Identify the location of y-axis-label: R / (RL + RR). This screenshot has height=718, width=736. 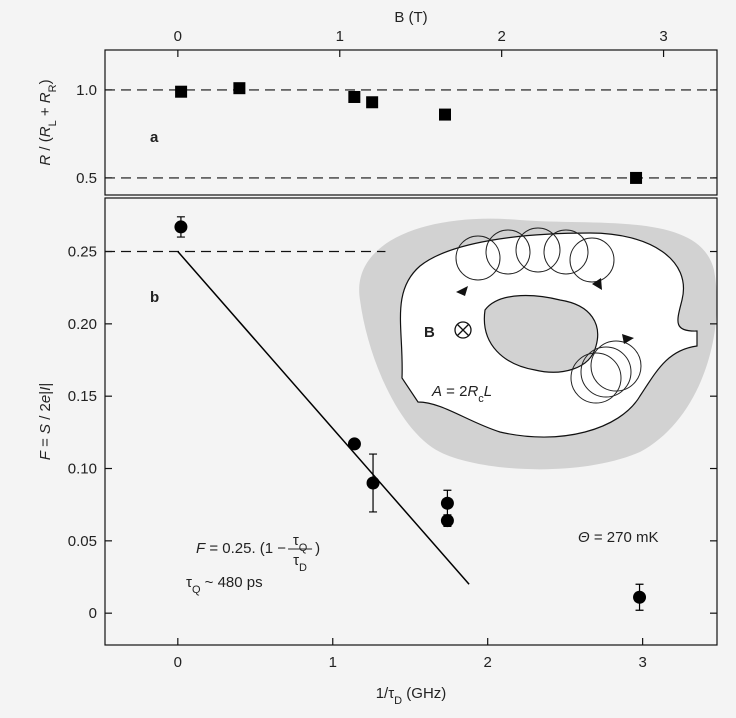
(48, 122).